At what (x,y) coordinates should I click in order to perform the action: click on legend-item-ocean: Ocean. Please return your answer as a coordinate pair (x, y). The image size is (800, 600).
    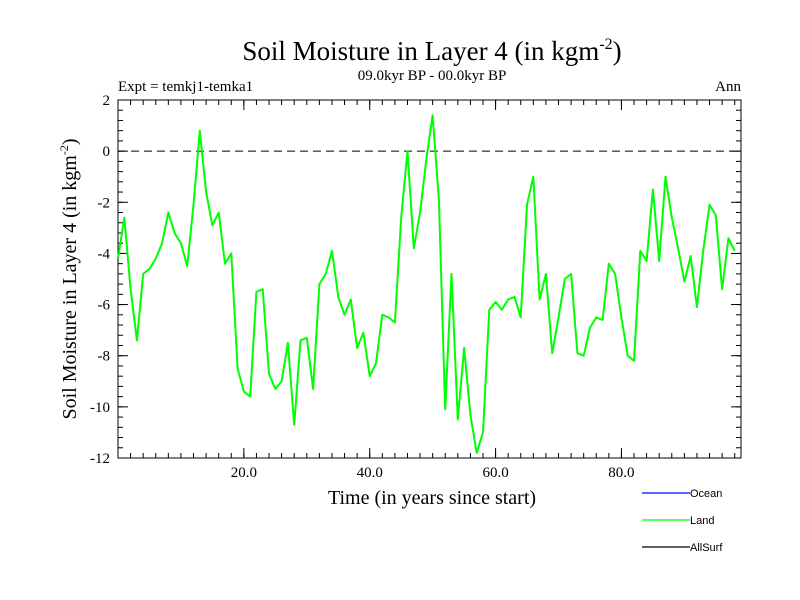
    Looking at the image, I should click on (682, 494).